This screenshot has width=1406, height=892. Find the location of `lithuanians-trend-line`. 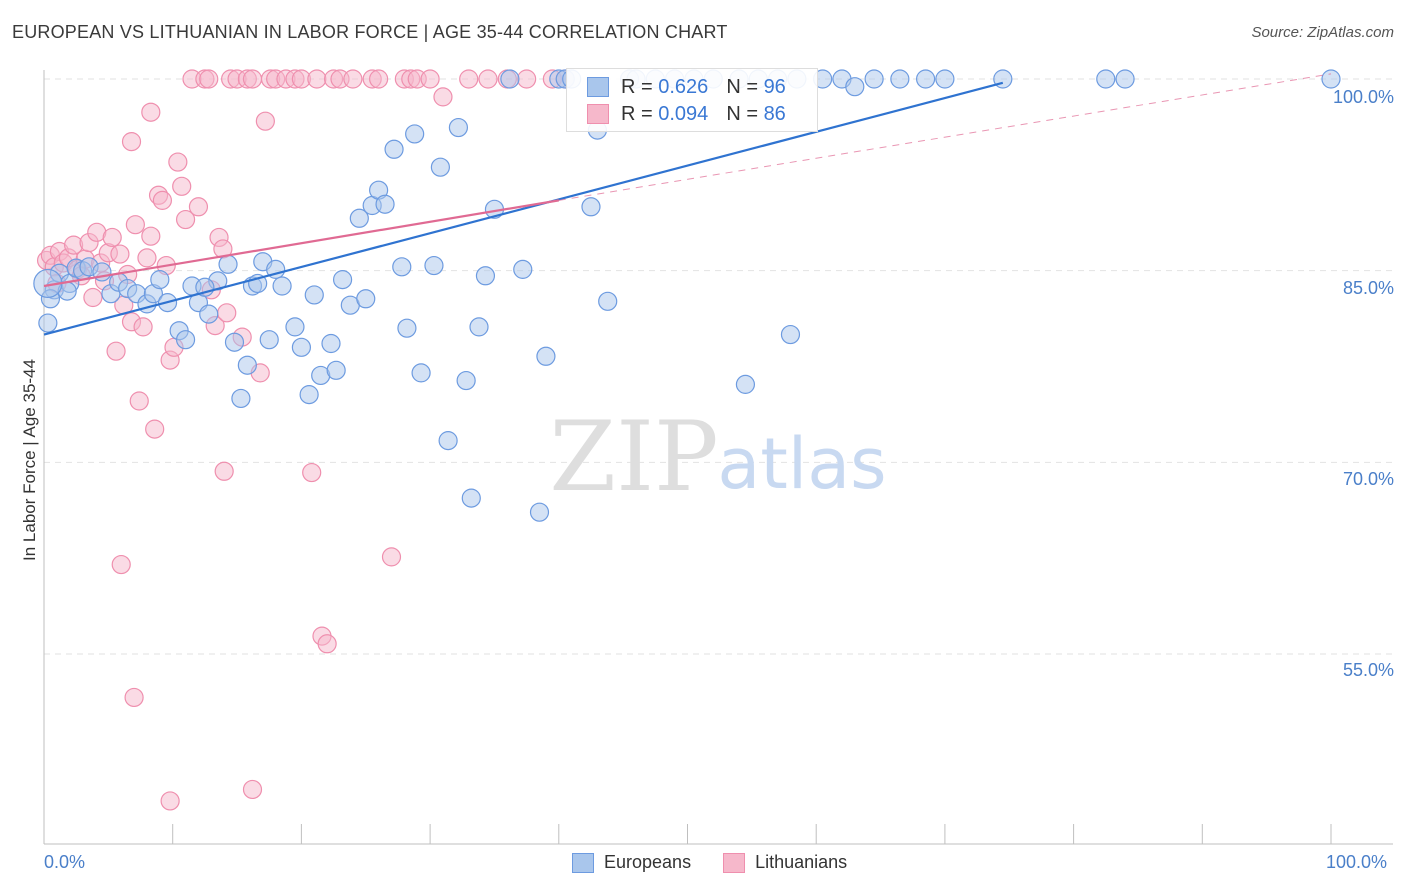

lithuanians-trend-line is located at coordinates (301, 243).